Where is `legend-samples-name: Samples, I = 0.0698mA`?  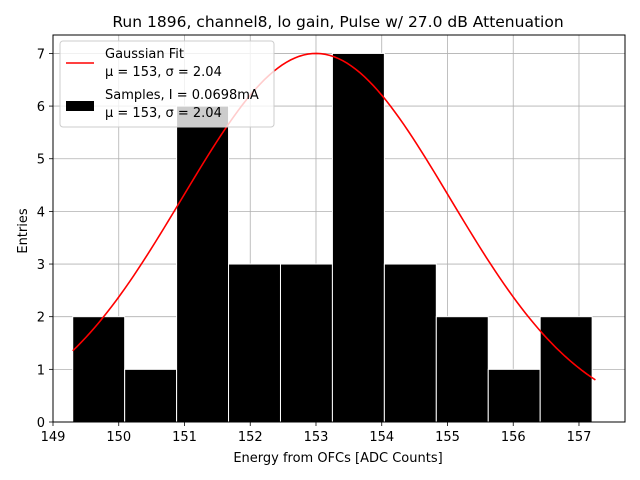
legend-samples-name: Samples, I = 0.0698mA is located at coordinates (182, 95).